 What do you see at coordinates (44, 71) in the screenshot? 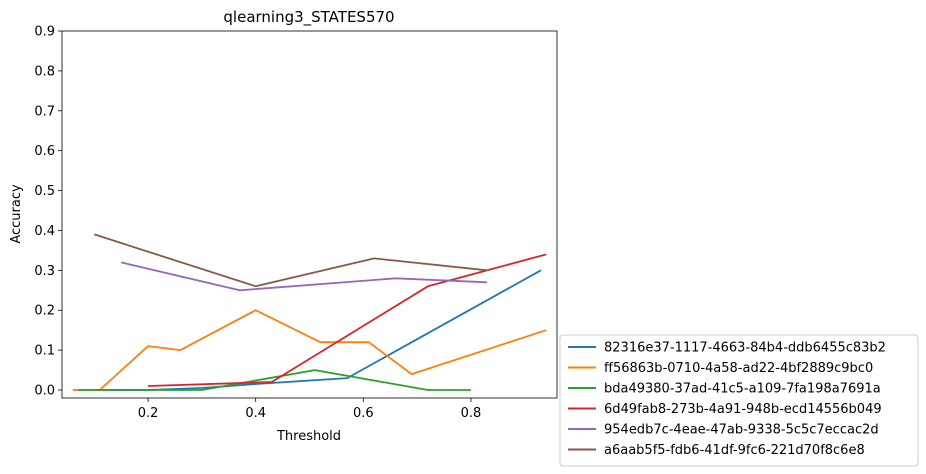
I see `y-tick-label: 0.8` at bounding box center [44, 71].